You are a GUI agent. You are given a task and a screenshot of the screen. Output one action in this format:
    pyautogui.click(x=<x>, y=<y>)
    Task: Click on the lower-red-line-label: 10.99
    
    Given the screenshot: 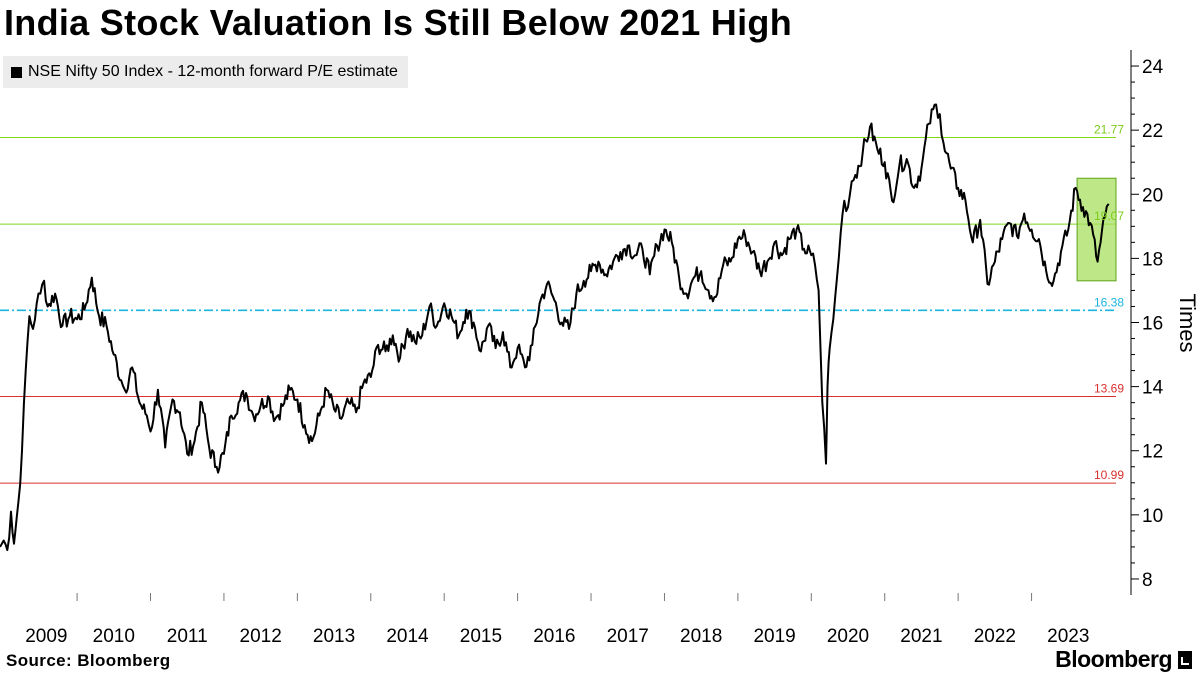 What is the action you would take?
    pyautogui.click(x=1109, y=475)
    